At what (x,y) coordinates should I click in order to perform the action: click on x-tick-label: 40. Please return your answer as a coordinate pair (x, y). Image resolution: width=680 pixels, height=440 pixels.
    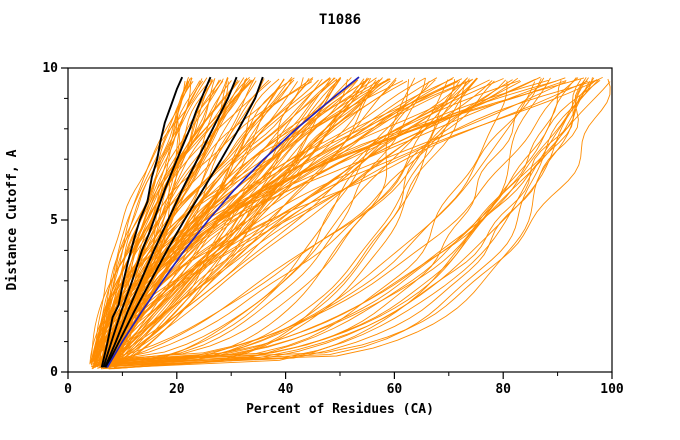
    Looking at the image, I should click on (286, 389).